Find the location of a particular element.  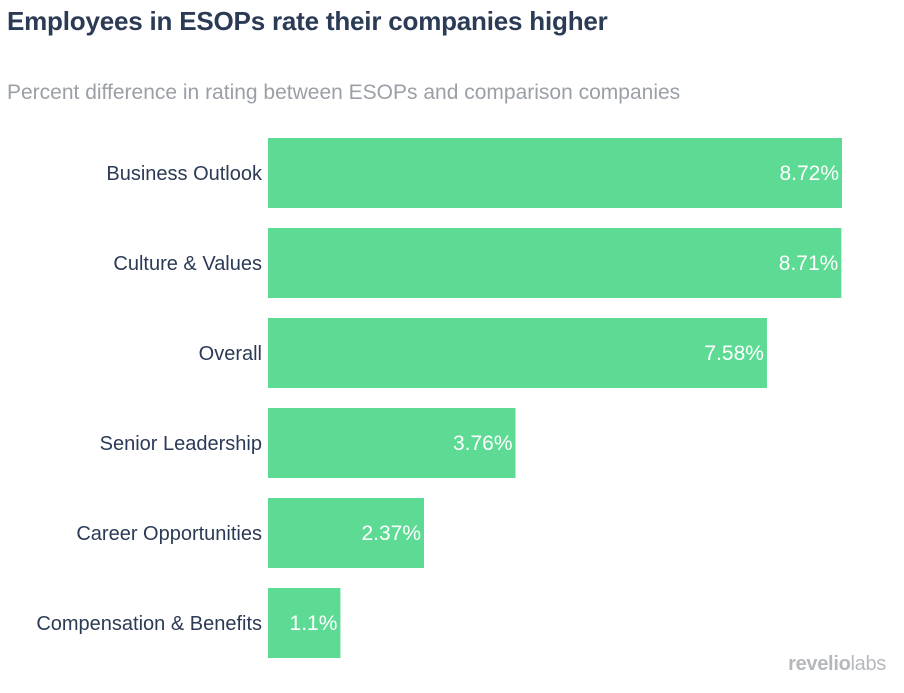

bar-group: Career Opportunities 2.37% is located at coordinates (250, 533).